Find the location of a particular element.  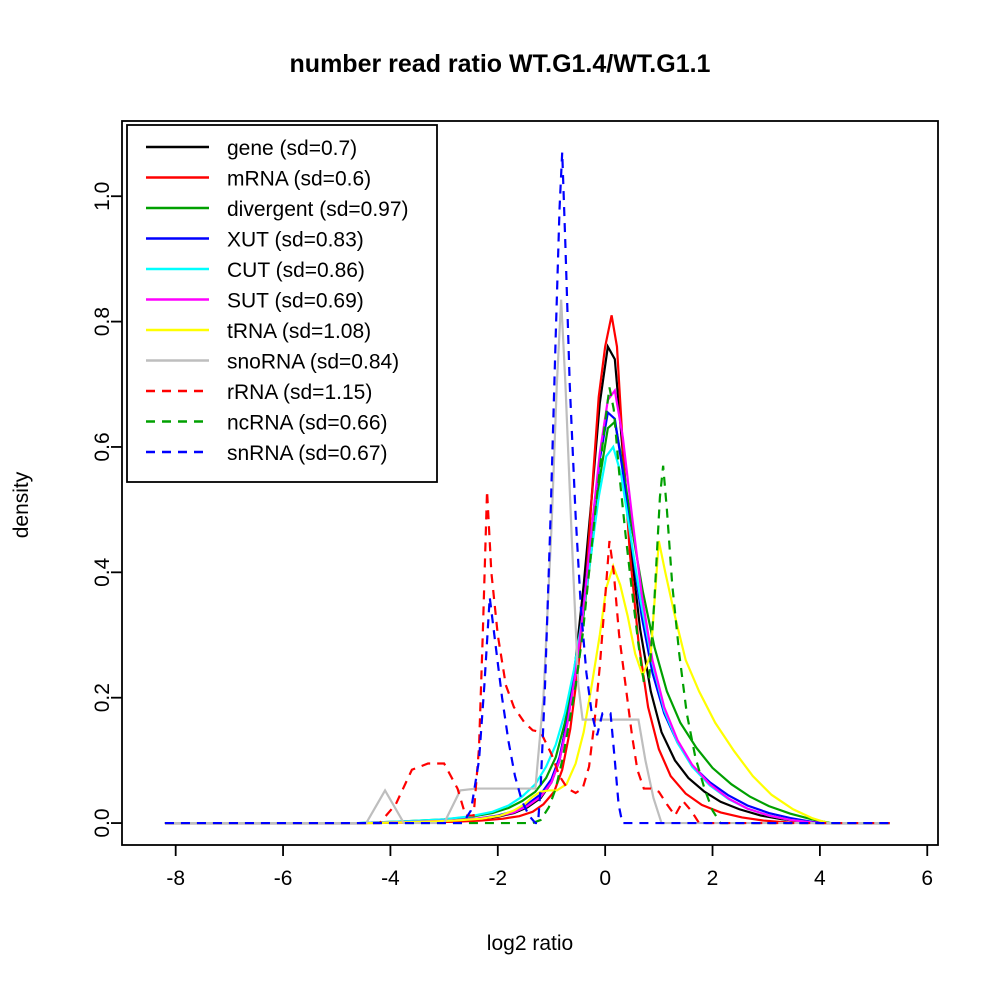

legend-label-snRNA: snRNA (sd=0.67) is located at coordinates (307, 453).